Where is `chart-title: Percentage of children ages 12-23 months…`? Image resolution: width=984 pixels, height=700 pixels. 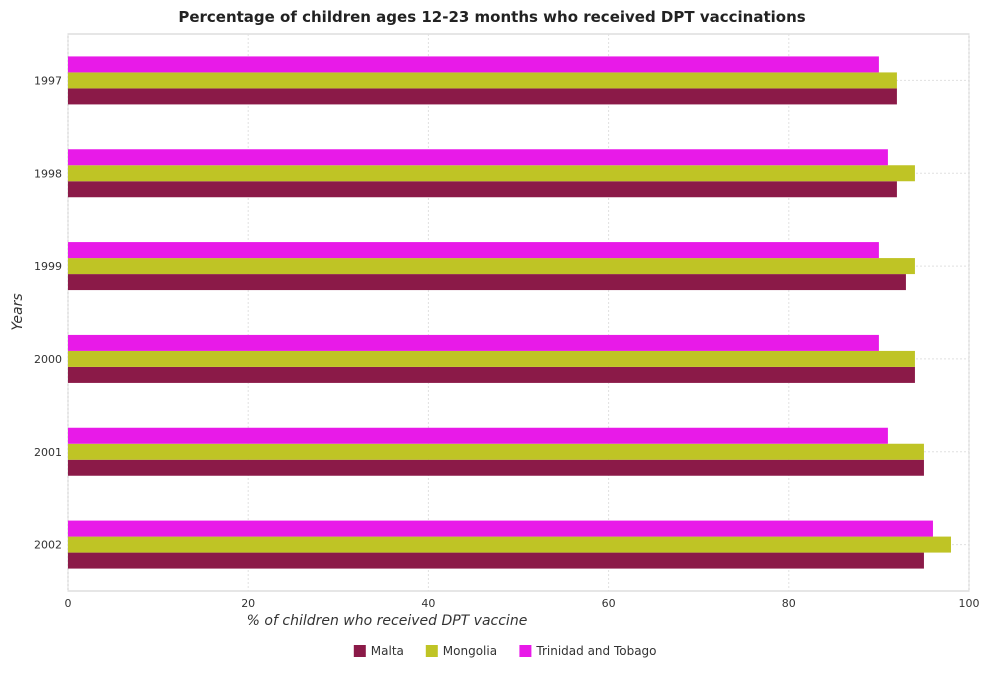
chart-title: Percentage of children ages 12-23 months… is located at coordinates (492, 17).